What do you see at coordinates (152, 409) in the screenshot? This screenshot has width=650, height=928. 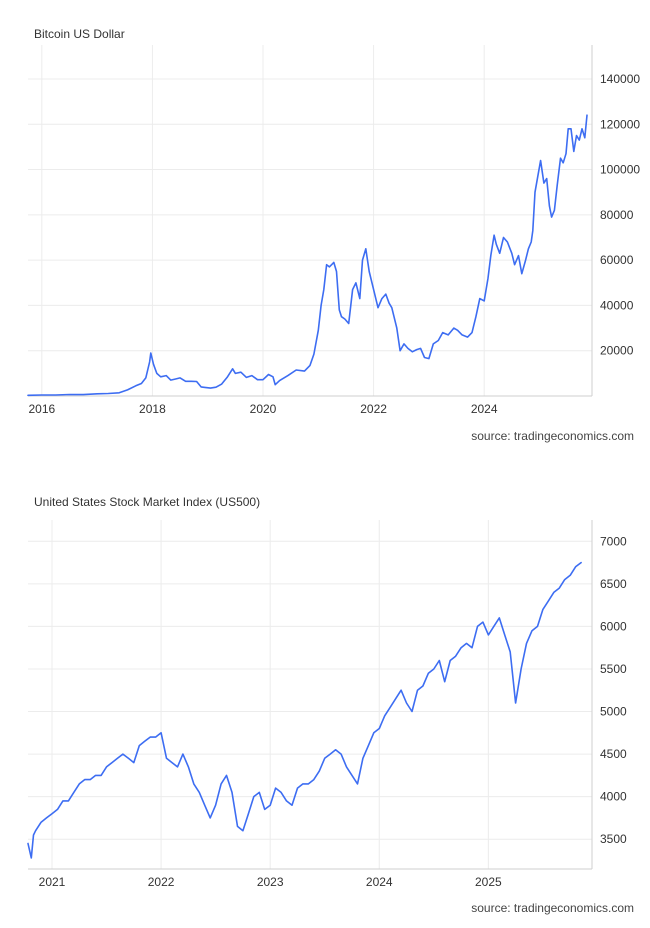 I see `x-tick-label: 2018` at bounding box center [152, 409].